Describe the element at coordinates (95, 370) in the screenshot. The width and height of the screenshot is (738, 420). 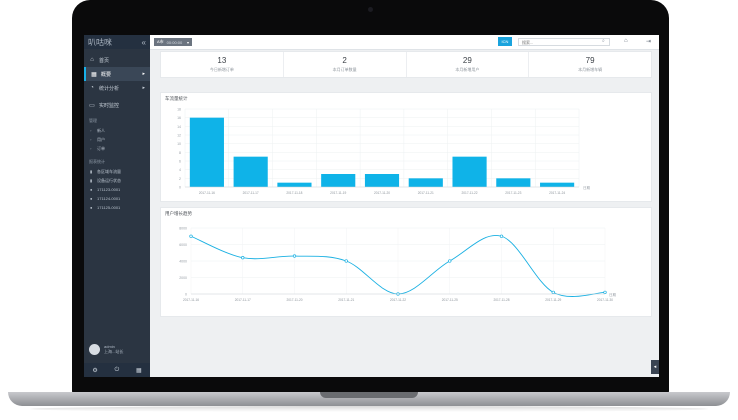
I see `gear-icon: ⚙` at that location.